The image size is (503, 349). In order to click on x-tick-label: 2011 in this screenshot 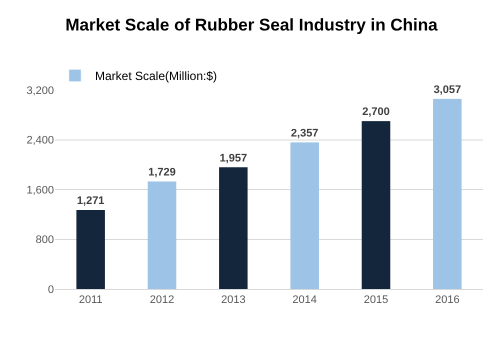, I will do `click(90, 300)`.